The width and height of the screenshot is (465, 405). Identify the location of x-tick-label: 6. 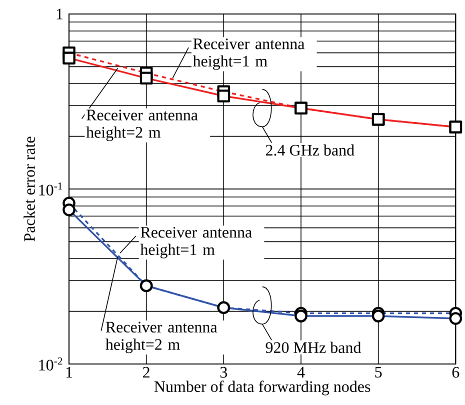
(456, 372).